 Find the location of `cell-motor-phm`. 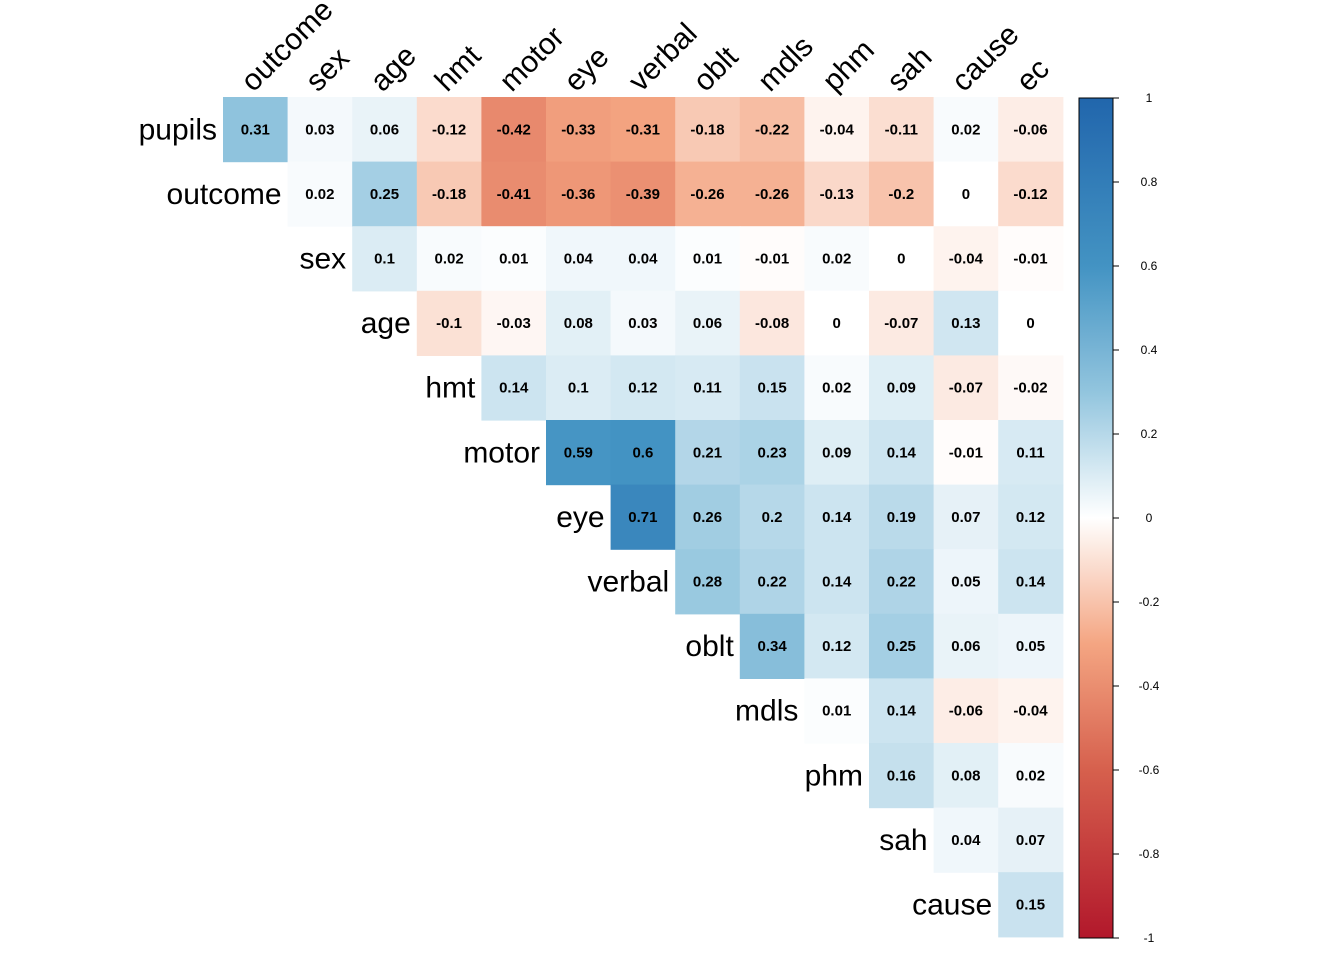

cell-motor-phm is located at coordinates (837, 453).